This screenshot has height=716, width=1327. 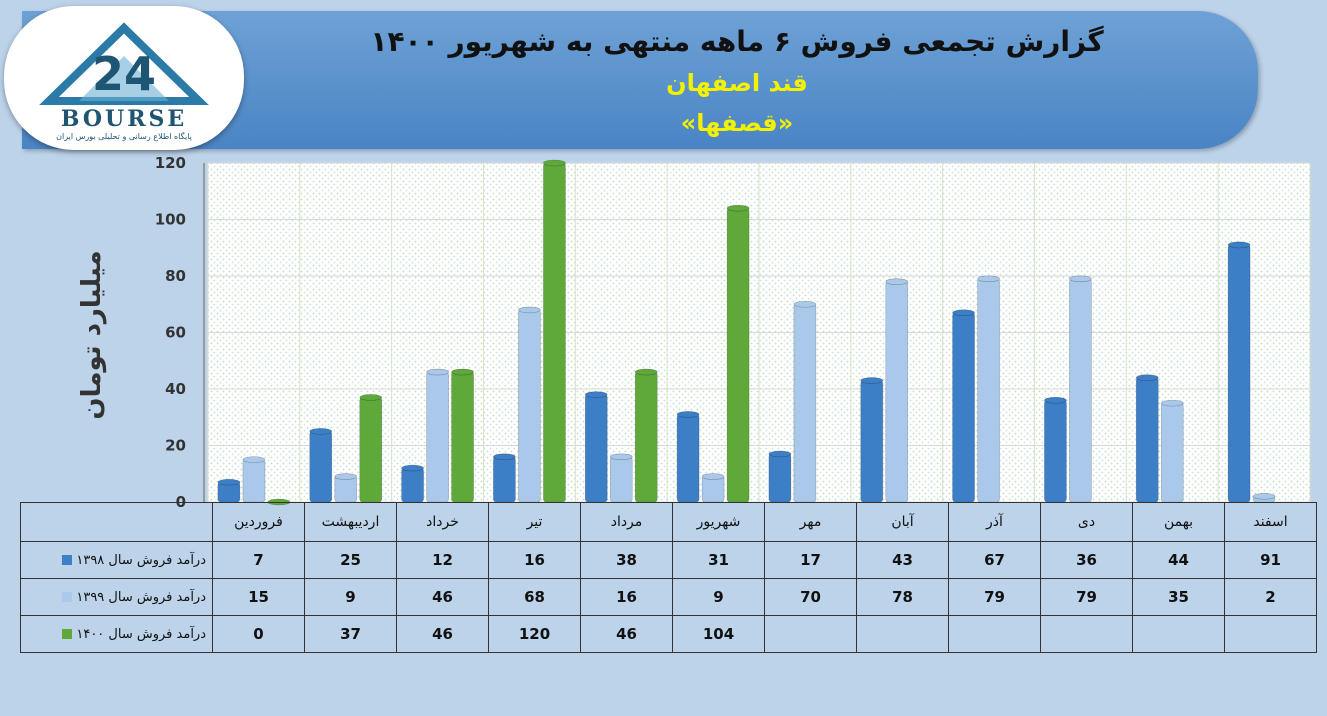 I want to click on table-value-cell: 12, so click(x=442, y=560).